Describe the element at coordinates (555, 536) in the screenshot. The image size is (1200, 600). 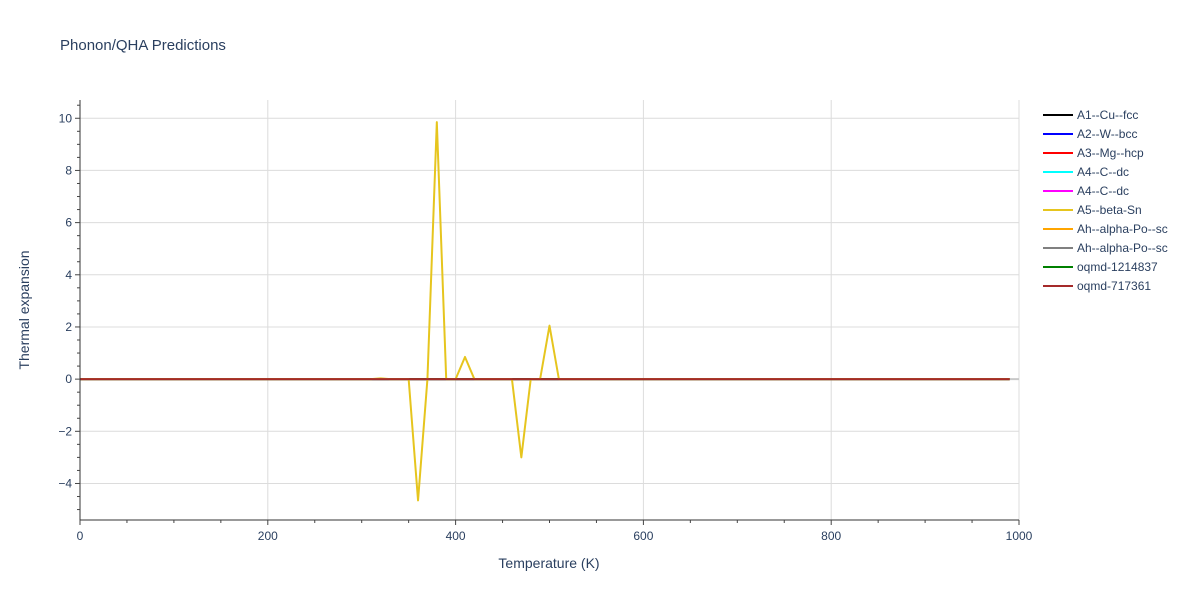
I see `x-tick-labels: 0 200 400 600 800 1000` at that location.